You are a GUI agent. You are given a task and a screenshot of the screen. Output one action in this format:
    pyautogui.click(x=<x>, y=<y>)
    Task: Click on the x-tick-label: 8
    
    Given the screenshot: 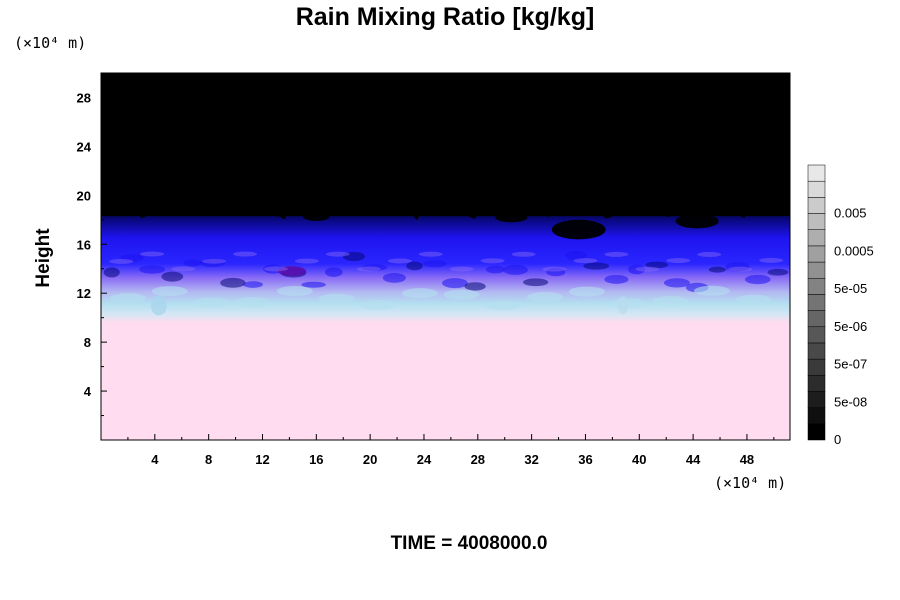 What is the action you would take?
    pyautogui.click(x=208, y=459)
    